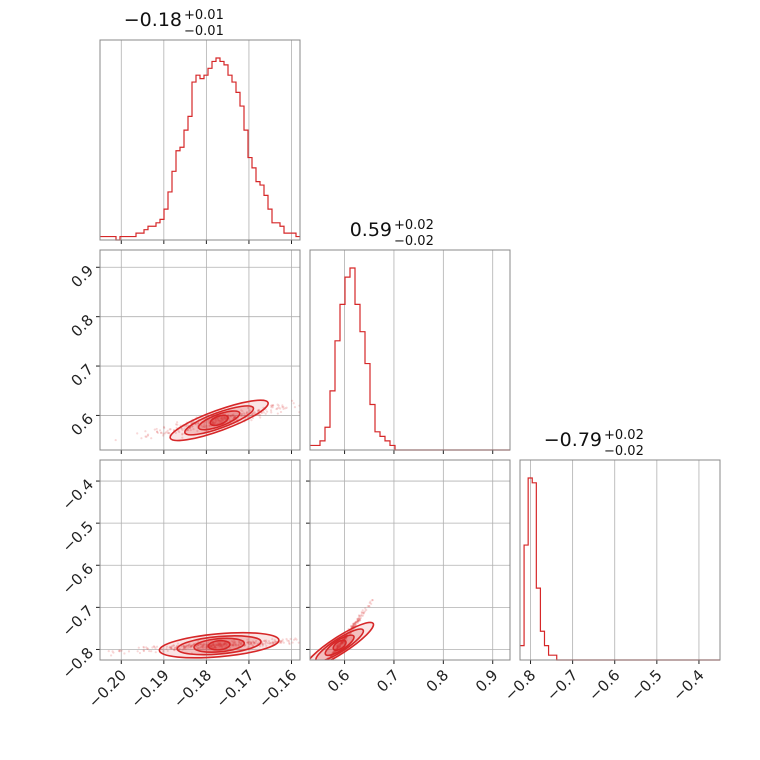 The image size is (760, 760). What do you see at coordinates (646, 685) in the screenshot?
I see `x-tick-label: −0.5` at bounding box center [646, 685].